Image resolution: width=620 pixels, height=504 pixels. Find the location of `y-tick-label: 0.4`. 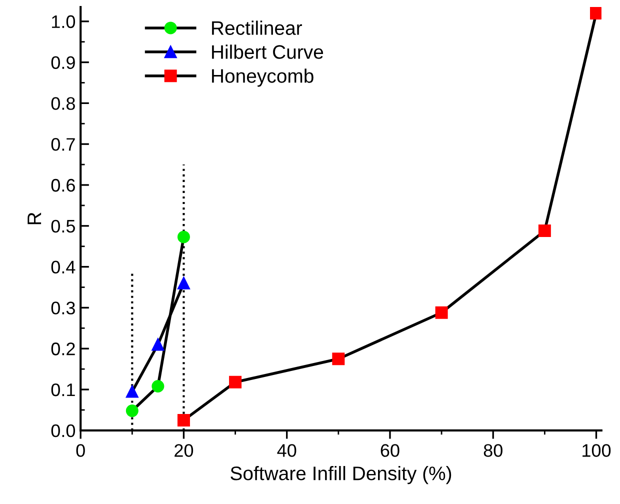

y-tick-label: 0.4 is located at coordinates (63, 267).